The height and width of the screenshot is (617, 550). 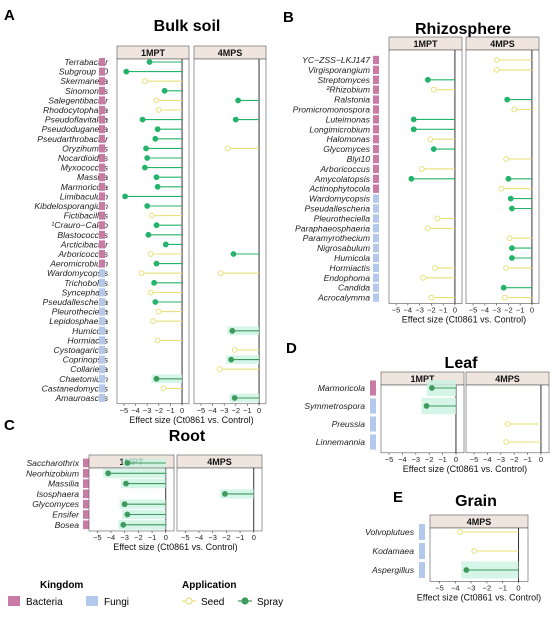 I want to click on point-promicromonospora, so click(x=514, y=109).